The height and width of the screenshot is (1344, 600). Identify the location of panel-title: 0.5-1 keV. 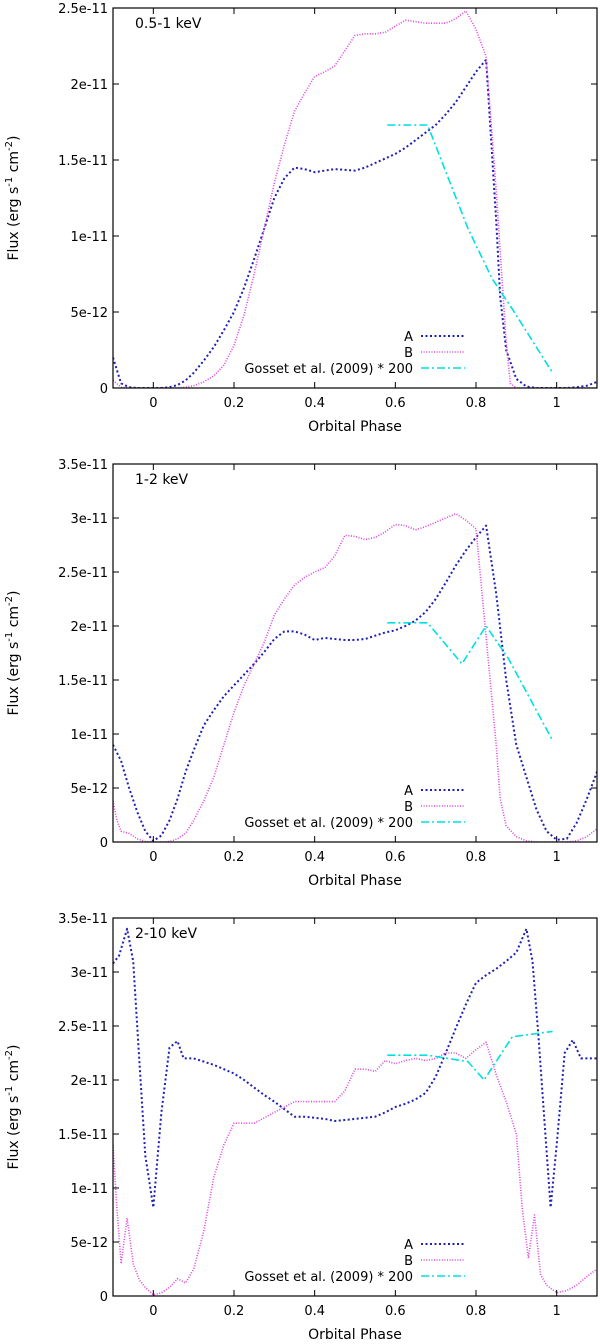
(168, 24).